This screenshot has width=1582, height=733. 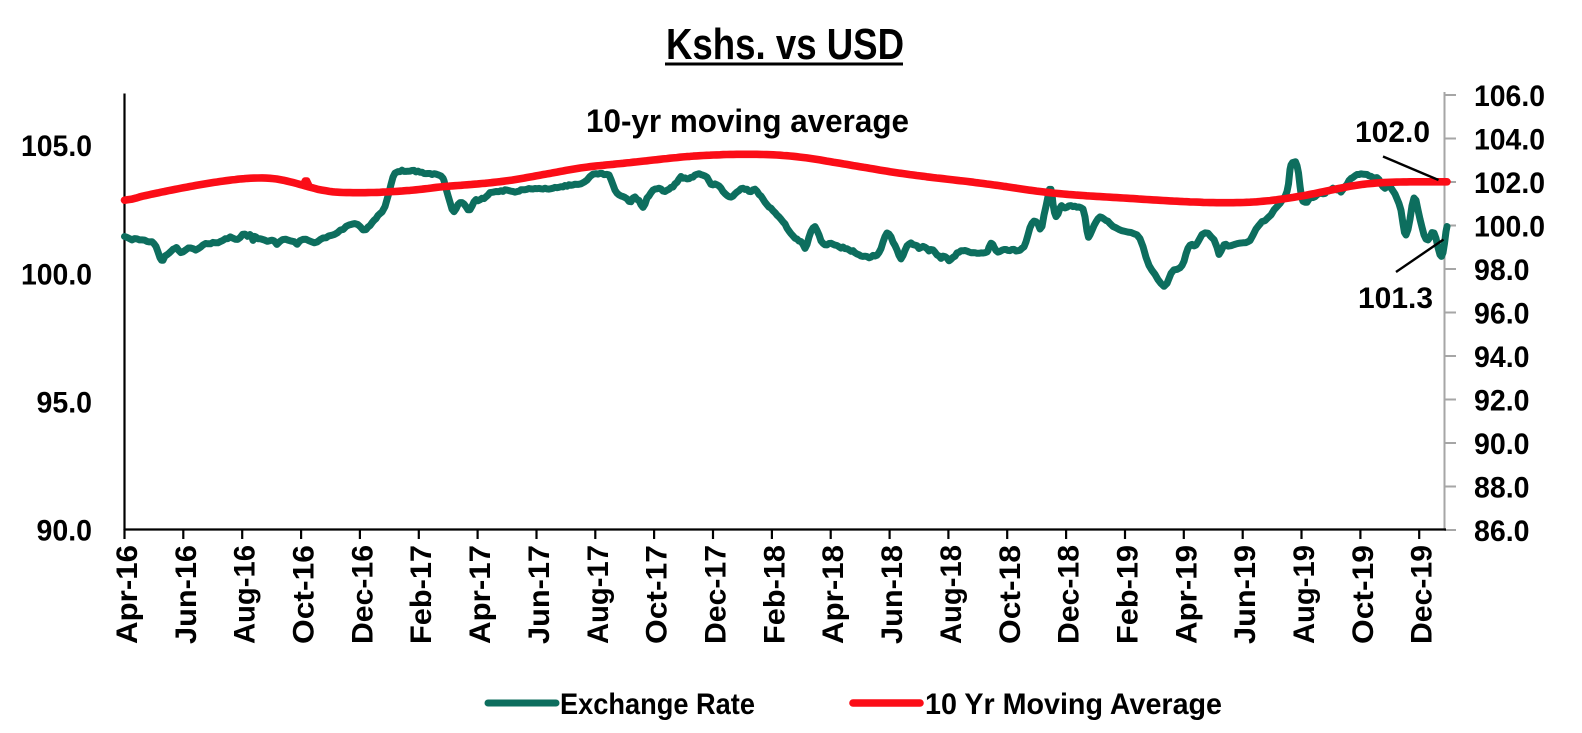 What do you see at coordinates (747, 121) in the screenshot?
I see `svg-text: 10-yr moving average` at bounding box center [747, 121].